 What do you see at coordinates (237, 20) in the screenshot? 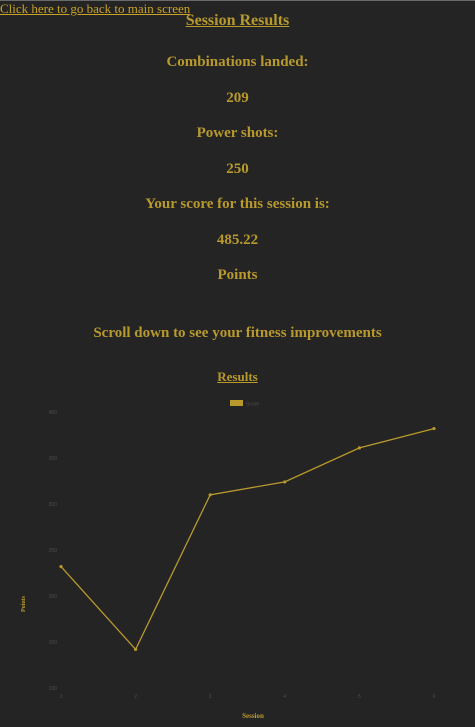
I see `page-title: Session Results` at bounding box center [237, 20].